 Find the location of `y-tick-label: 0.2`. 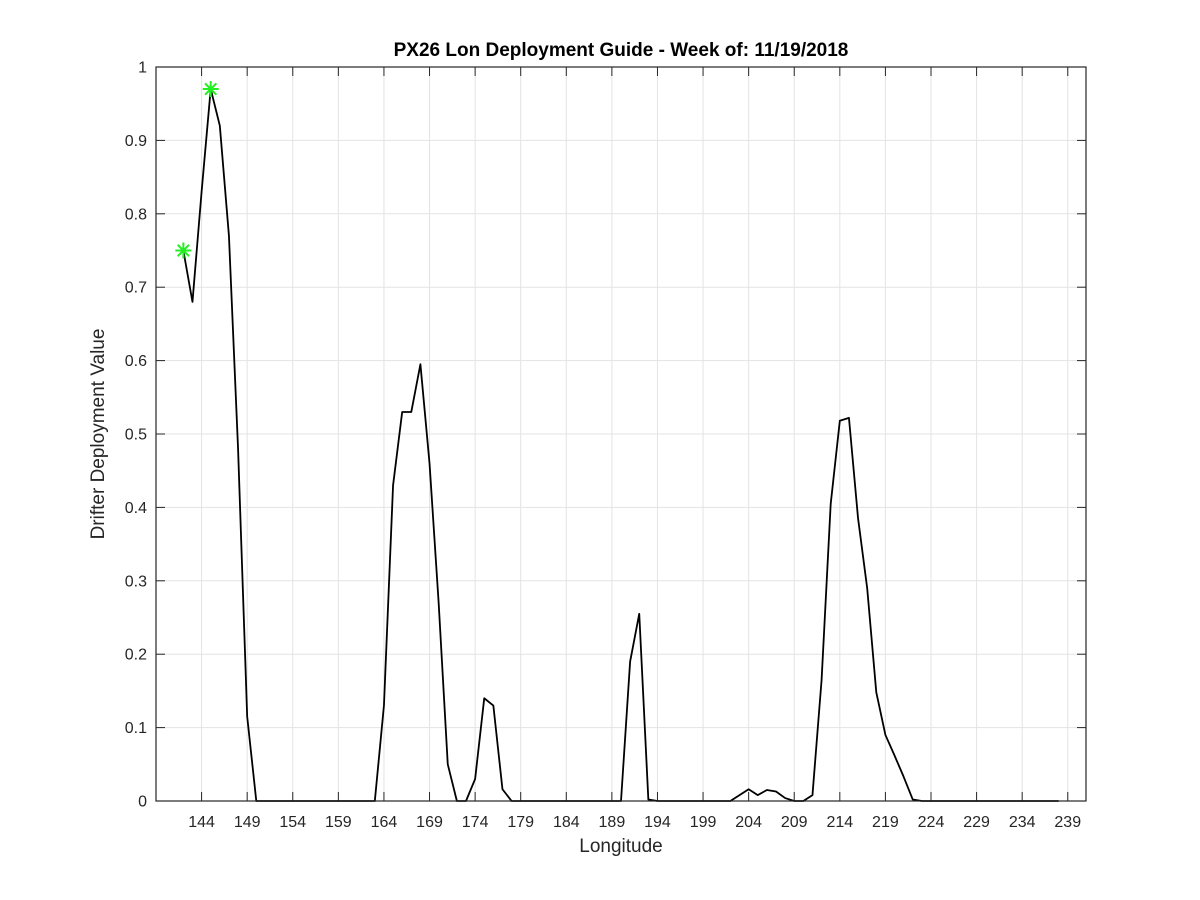

y-tick-label: 0.2 is located at coordinates (136, 655).